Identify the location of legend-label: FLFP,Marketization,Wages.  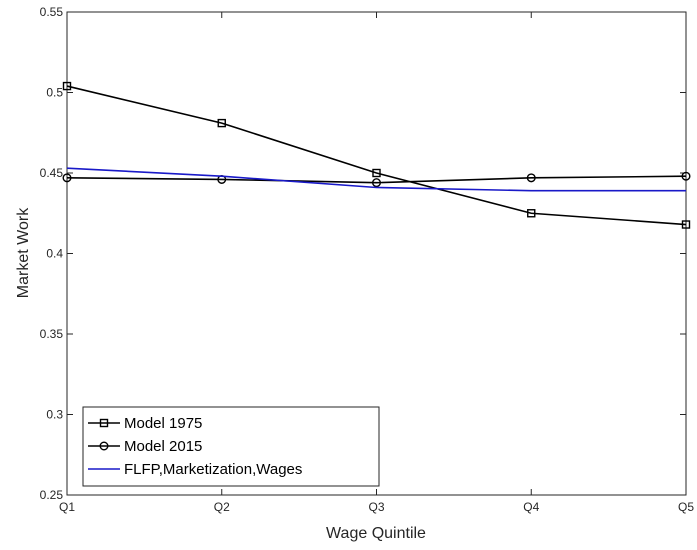
(213, 469).